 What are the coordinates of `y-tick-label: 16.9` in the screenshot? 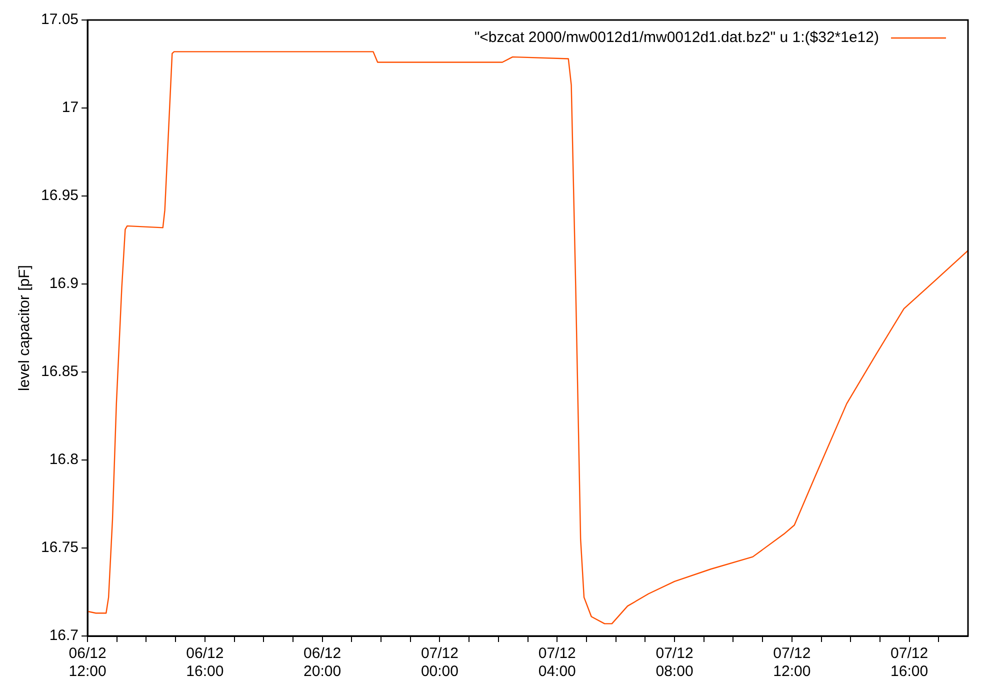 It's located at (64, 283).